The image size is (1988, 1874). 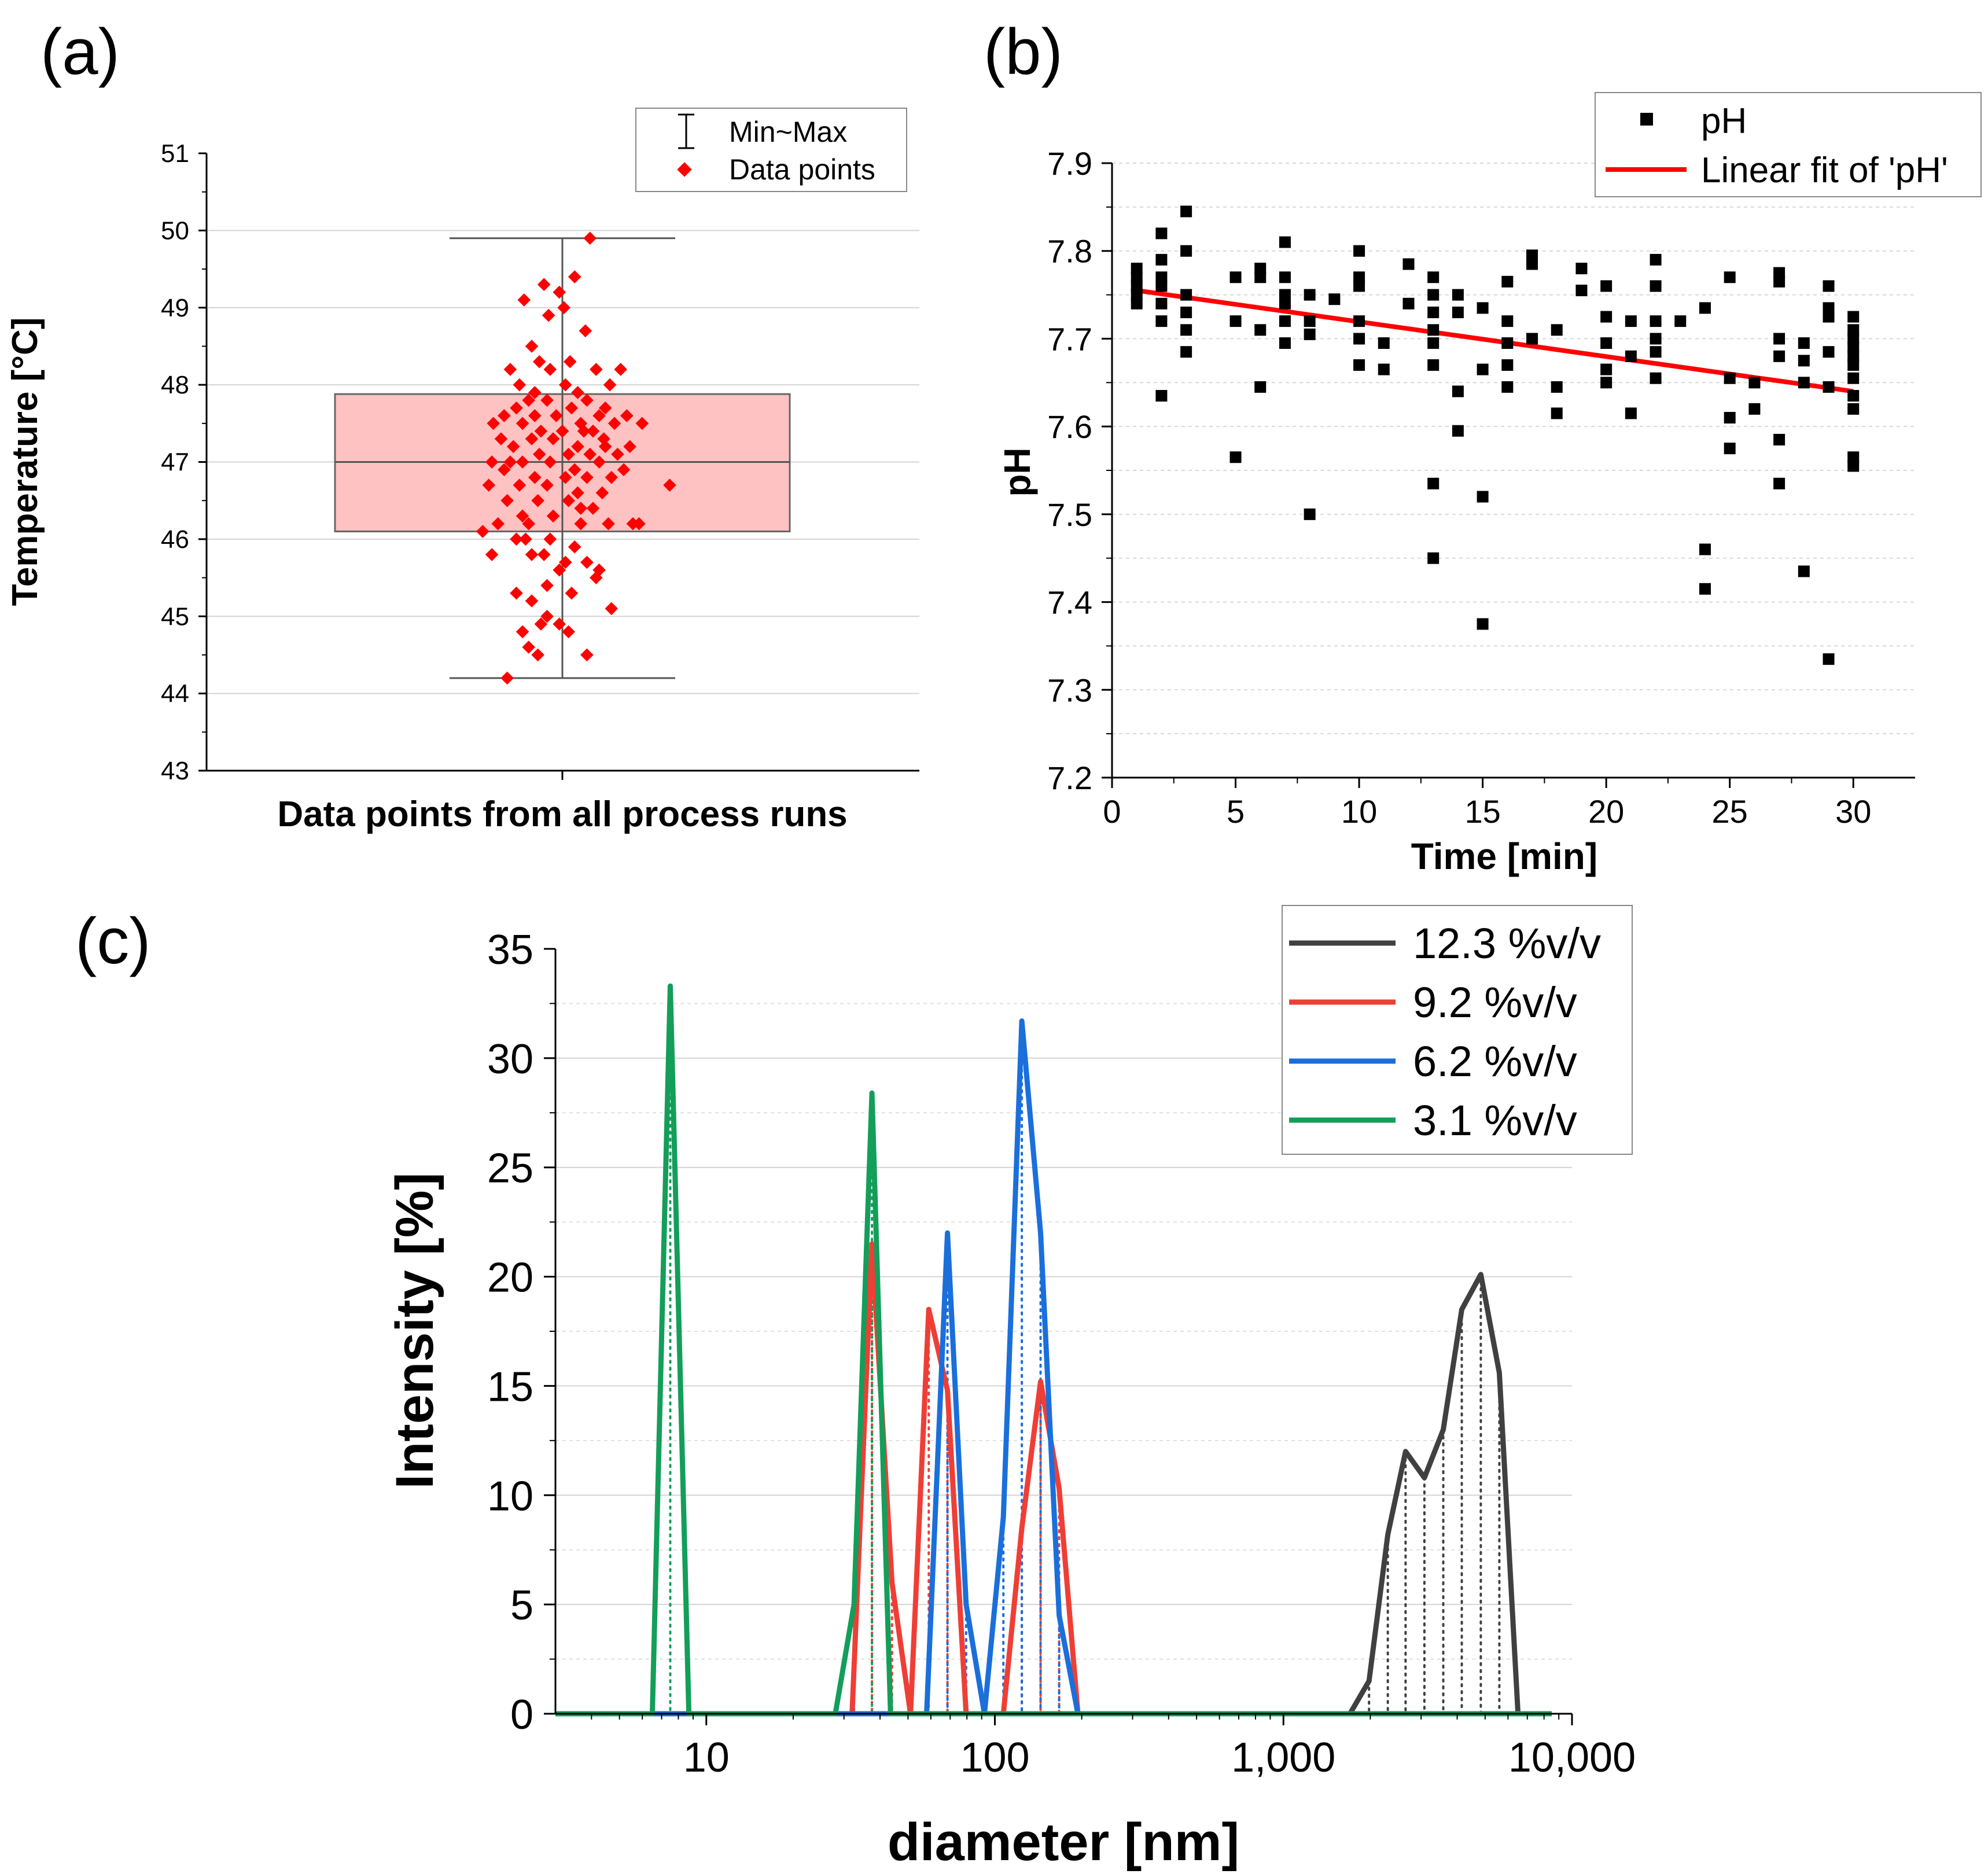 I want to click on panel-label-c: (c), so click(x=113, y=941).